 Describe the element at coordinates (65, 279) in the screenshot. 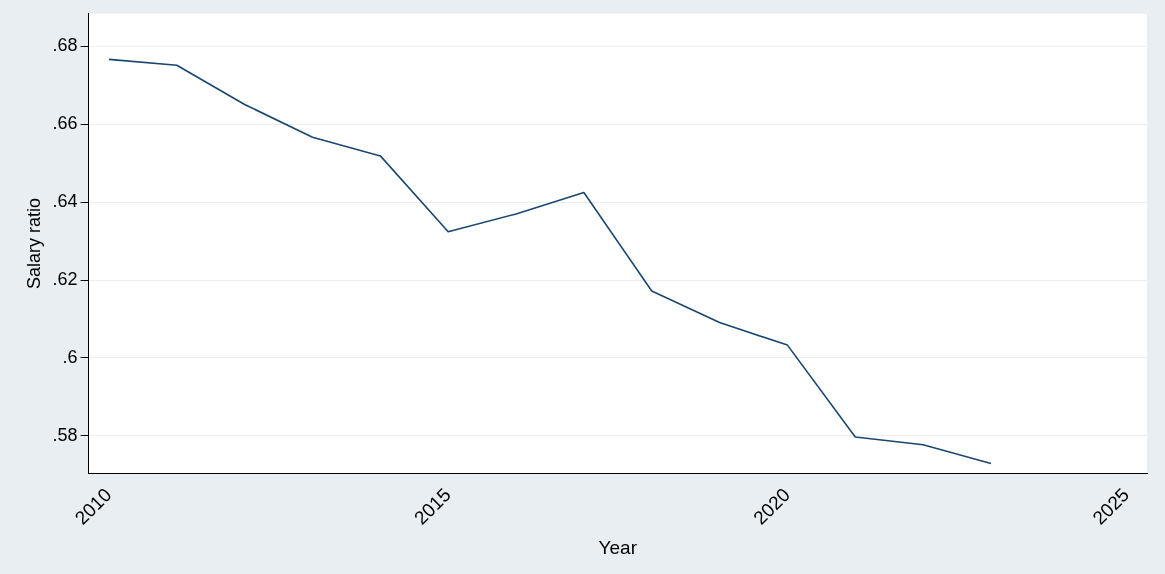

I see `y-tick-label: .62` at that location.